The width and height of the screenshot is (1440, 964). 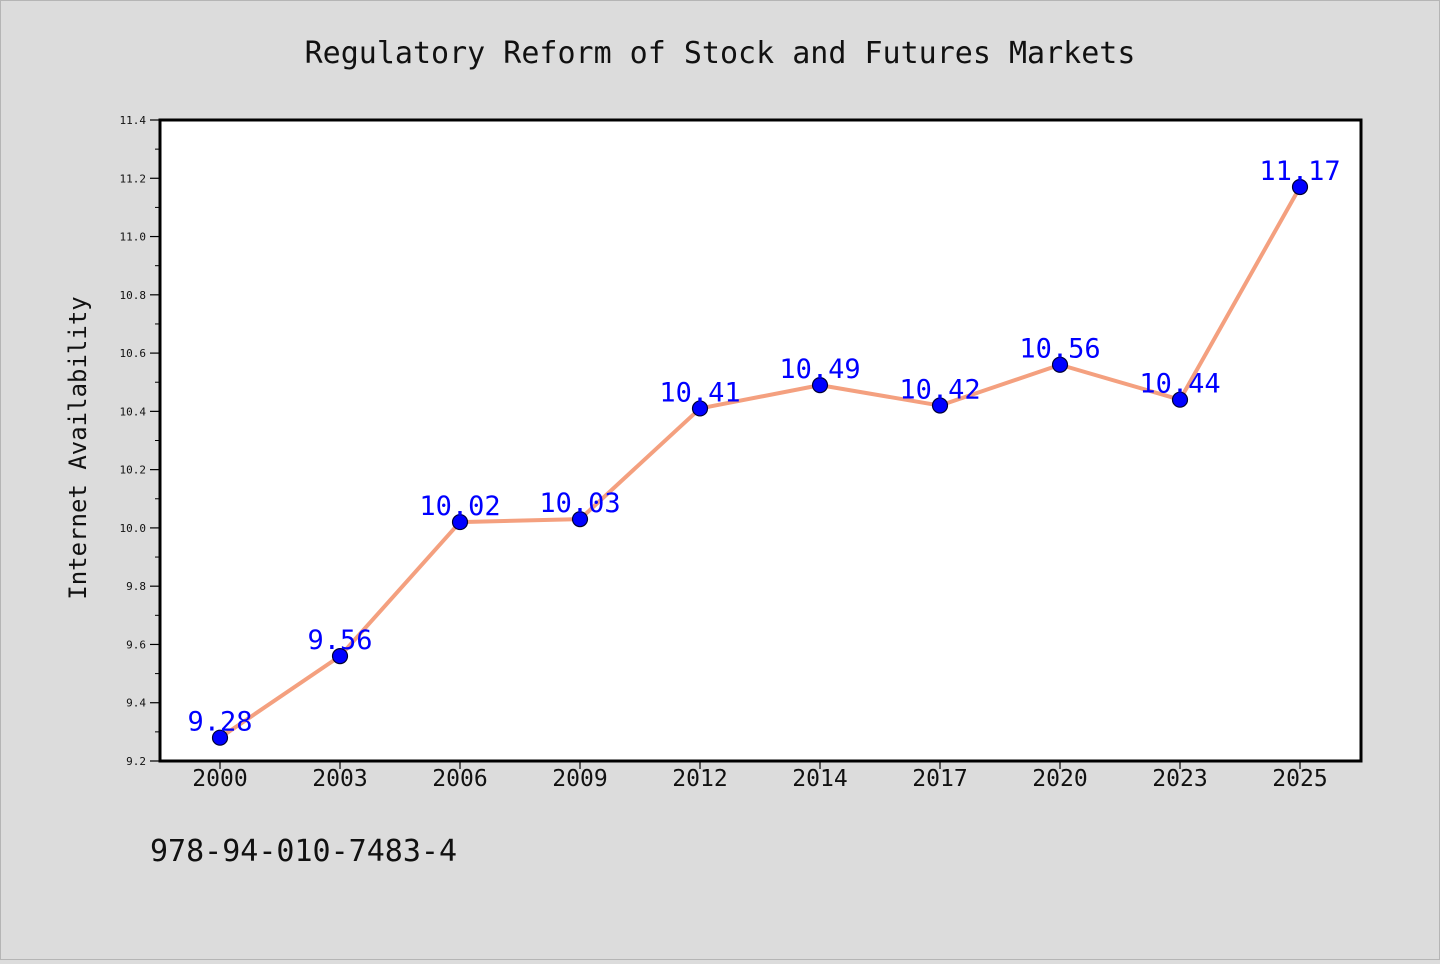 What do you see at coordinates (939, 779) in the screenshot?
I see `x-tick-label: 2017` at bounding box center [939, 779].